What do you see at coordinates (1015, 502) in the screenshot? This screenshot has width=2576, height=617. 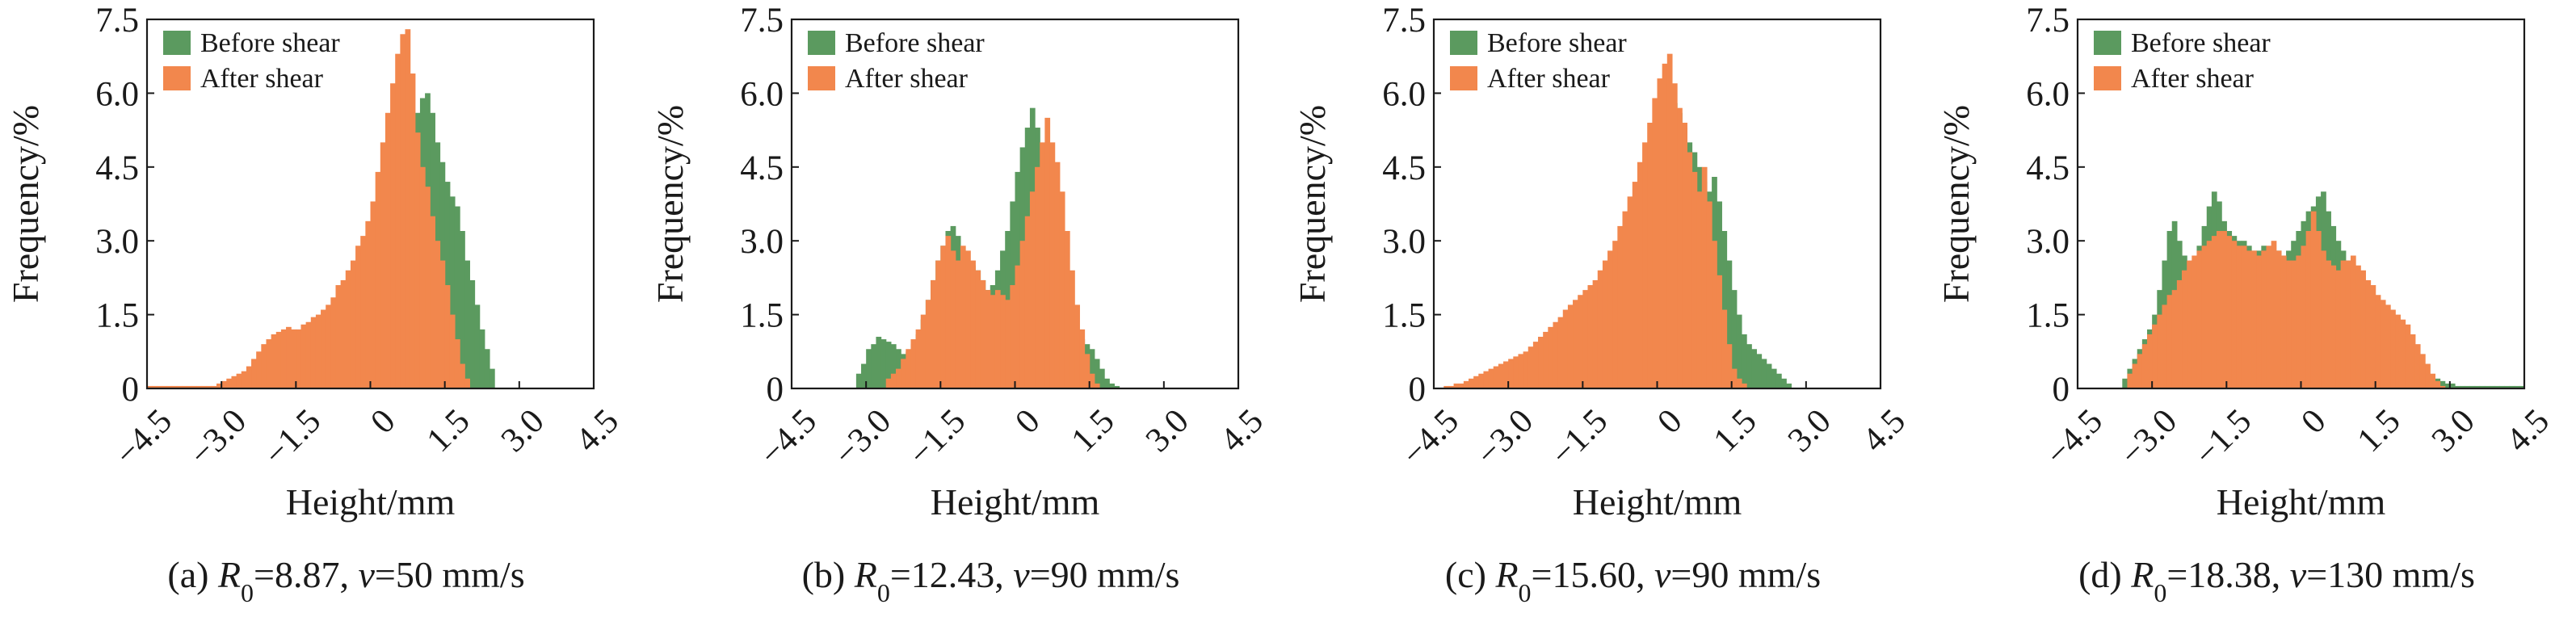 I see `x-axis-label: Height/mm` at bounding box center [1015, 502].